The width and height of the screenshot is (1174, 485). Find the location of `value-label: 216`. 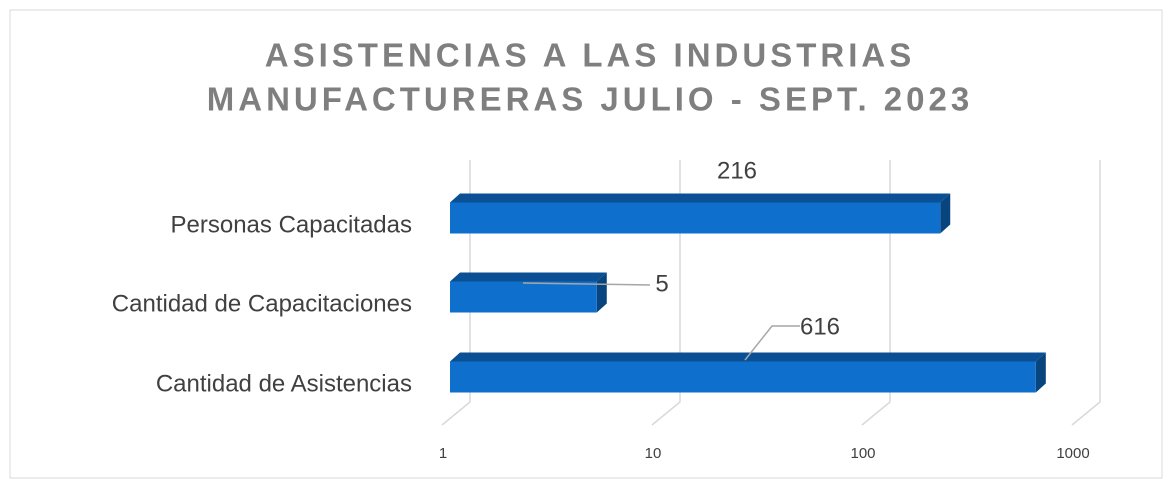

value-label: 216 is located at coordinates (737, 170).